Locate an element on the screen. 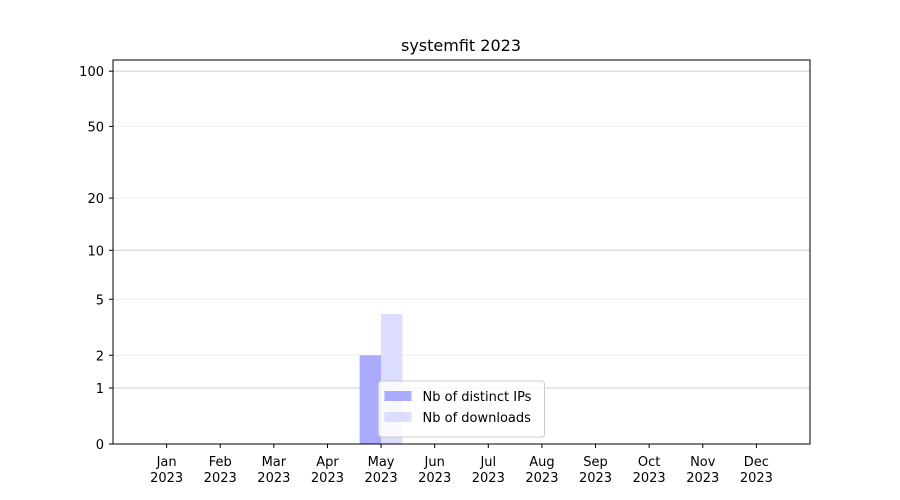 The height and width of the screenshot is (500, 900). x-tick-label: Sep 2023 is located at coordinates (595, 470).